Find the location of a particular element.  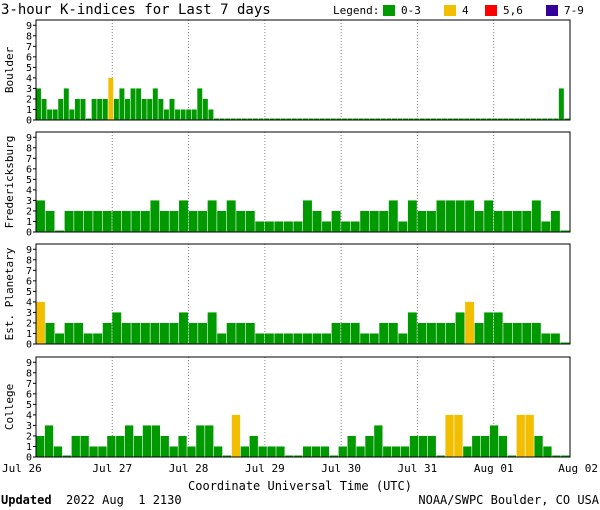

x-tick-label: Aug 01 is located at coordinates (494, 468).